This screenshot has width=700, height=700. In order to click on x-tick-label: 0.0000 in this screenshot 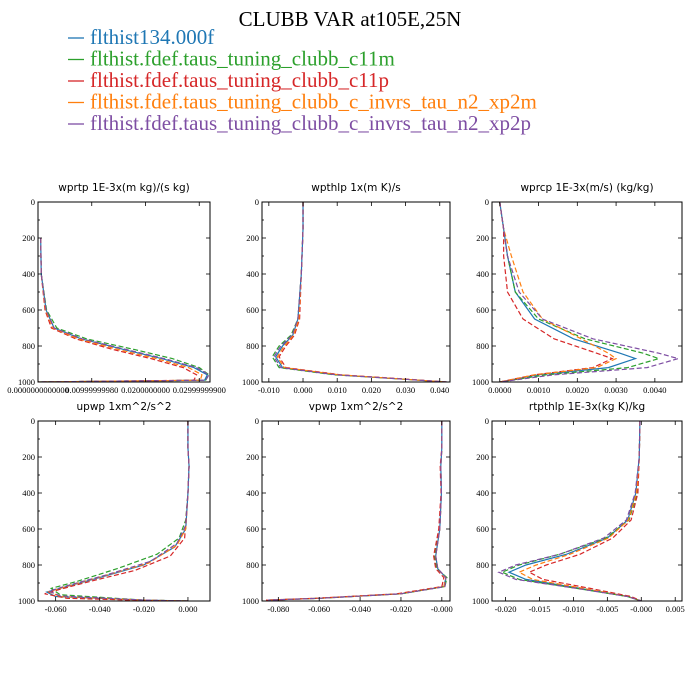, I will do `click(499, 390)`.